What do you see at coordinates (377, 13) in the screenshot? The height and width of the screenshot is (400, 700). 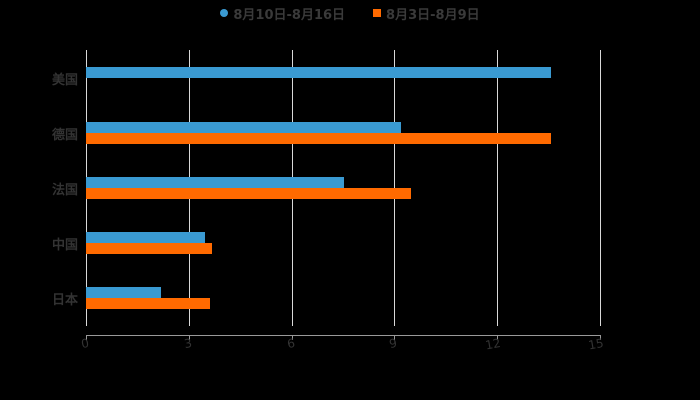 I see `legend-square-icon` at bounding box center [377, 13].